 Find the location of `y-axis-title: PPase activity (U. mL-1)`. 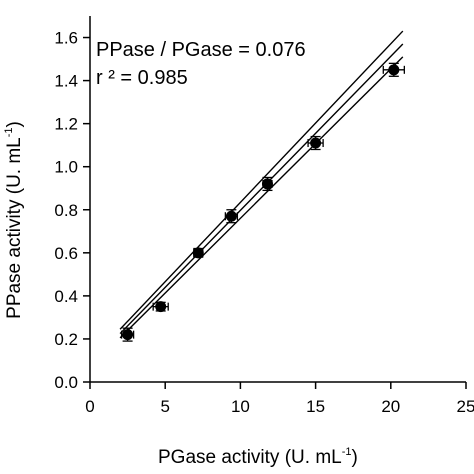

y-axis-title: PPase activity (U. mL-1) is located at coordinates (14, 220).